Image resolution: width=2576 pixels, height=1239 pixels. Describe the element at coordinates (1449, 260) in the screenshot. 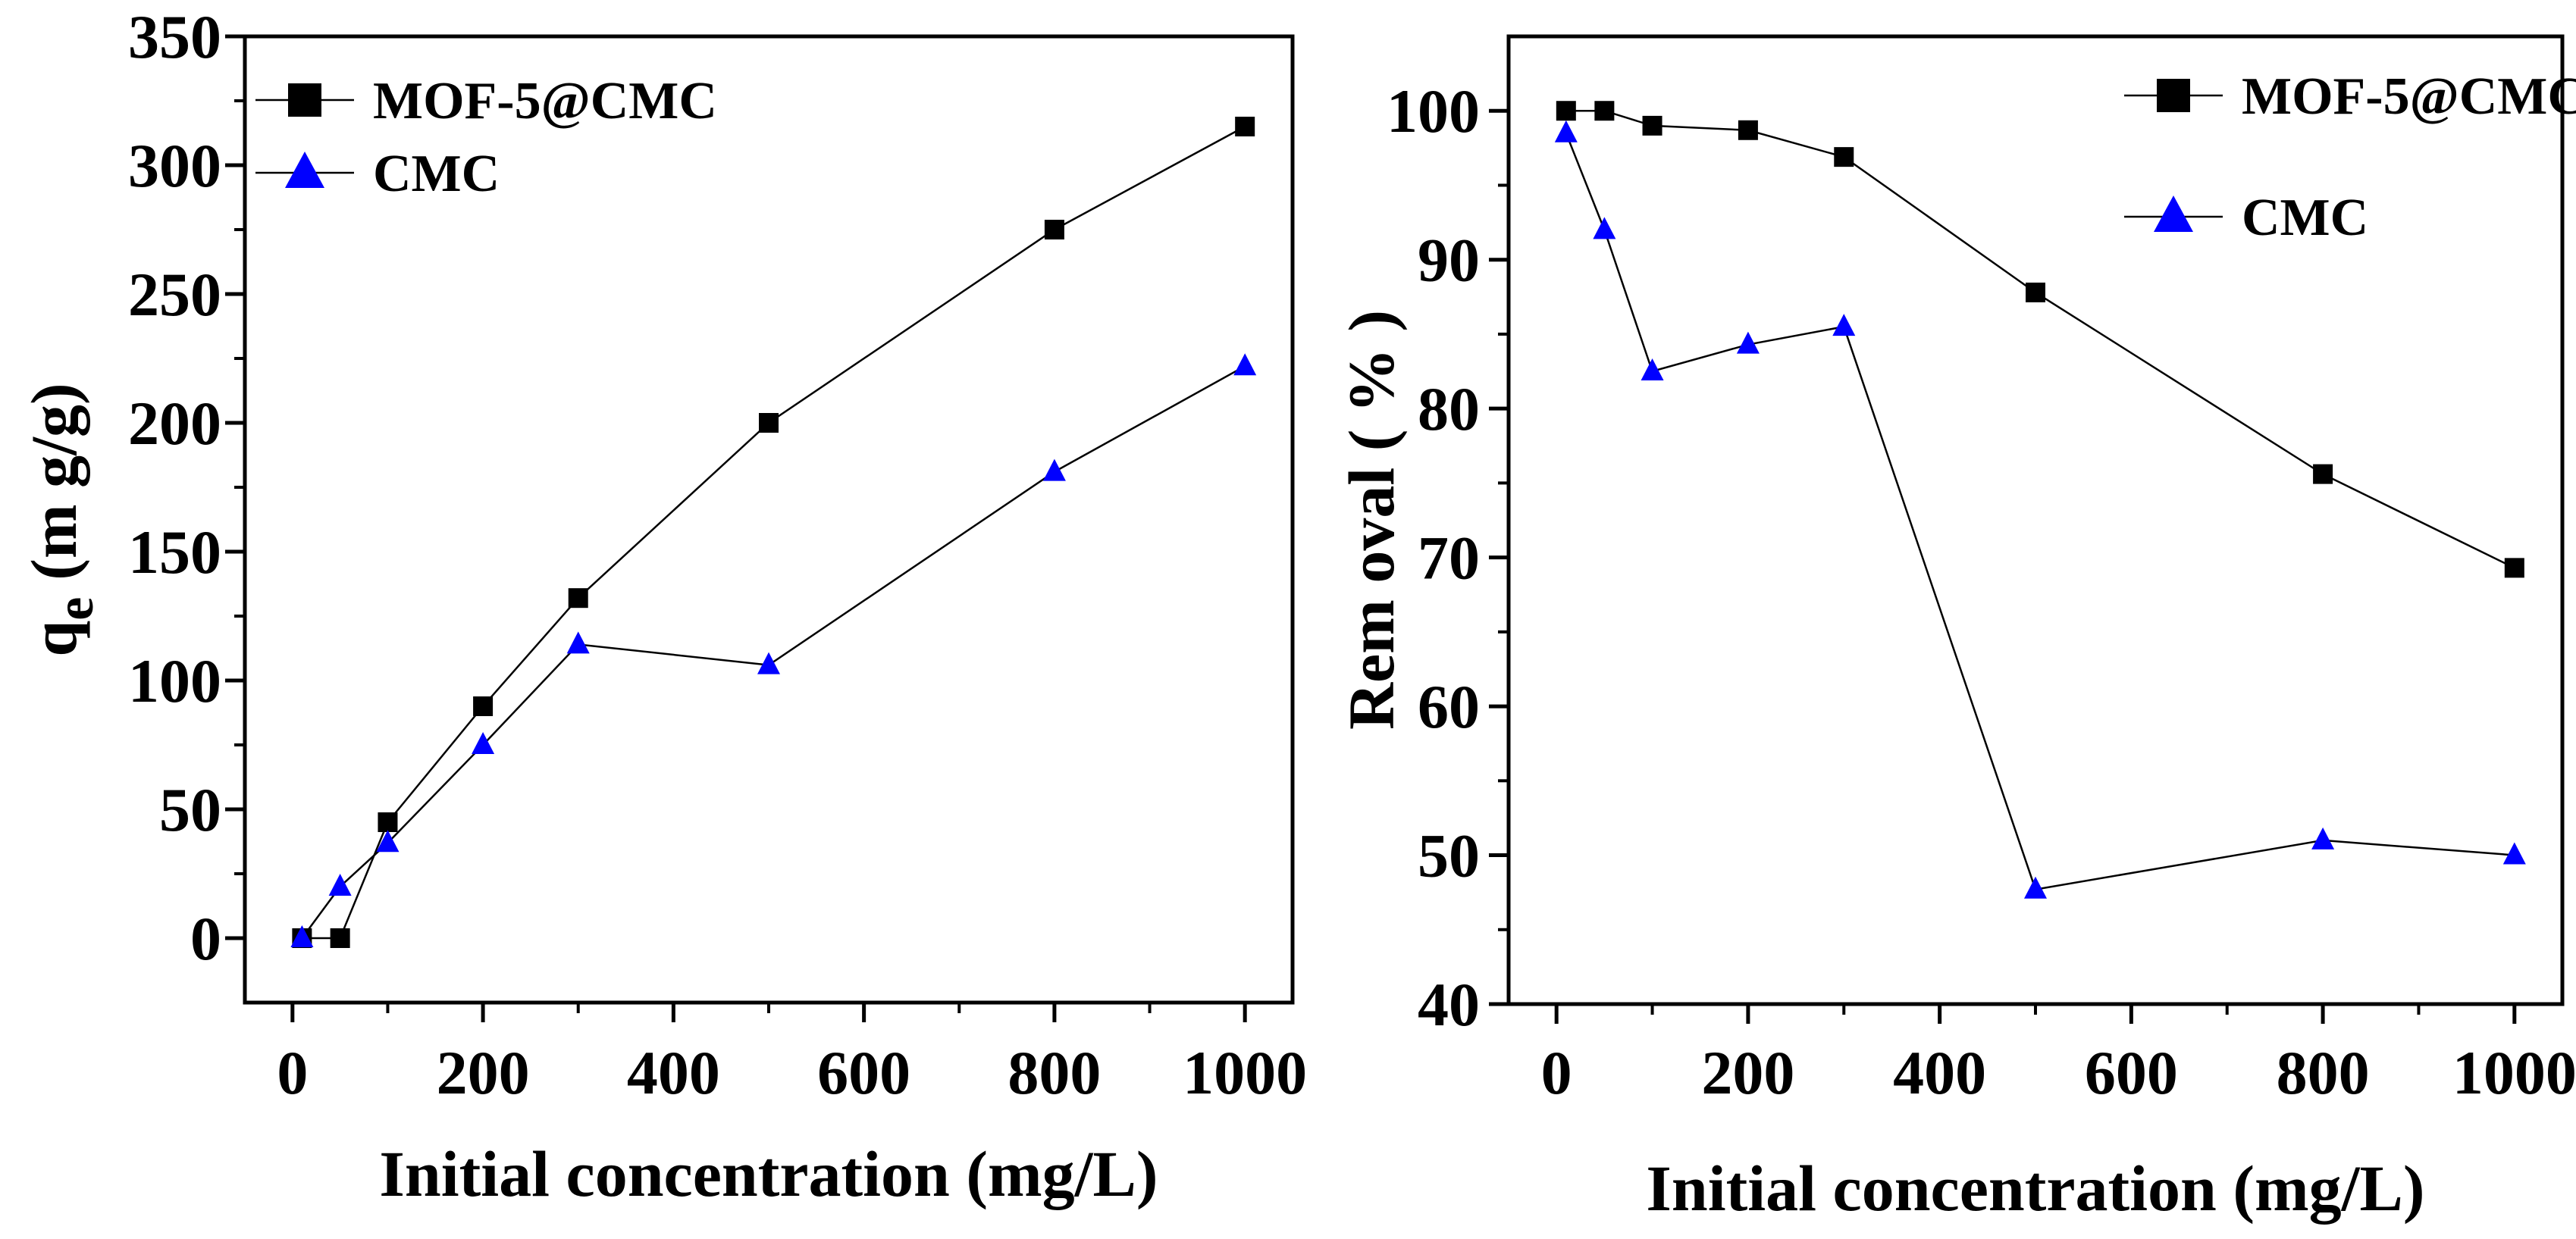

I see `right-y-tick-label: 90` at that location.